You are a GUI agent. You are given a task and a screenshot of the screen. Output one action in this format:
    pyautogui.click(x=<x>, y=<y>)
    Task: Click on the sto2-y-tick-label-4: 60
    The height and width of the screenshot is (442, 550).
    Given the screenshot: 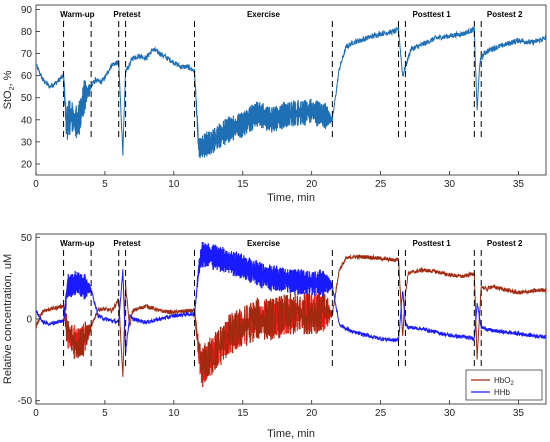 What is the action you would take?
    pyautogui.click(x=27, y=76)
    